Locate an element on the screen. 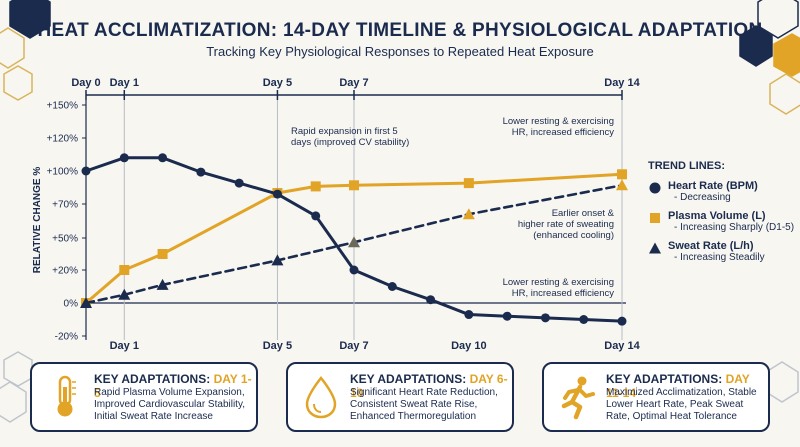  panel-heading: KEY ADAPTATIONS: DAY 1-5 is located at coordinates (173, 386).